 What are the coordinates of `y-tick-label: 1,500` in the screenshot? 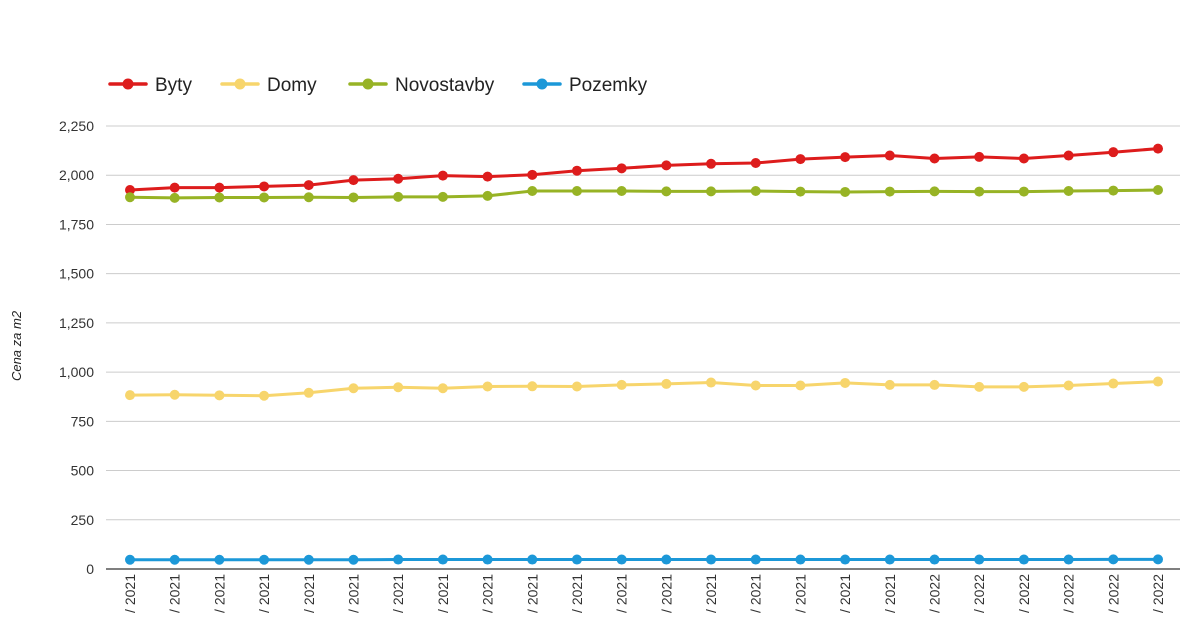 It's located at (76, 274).